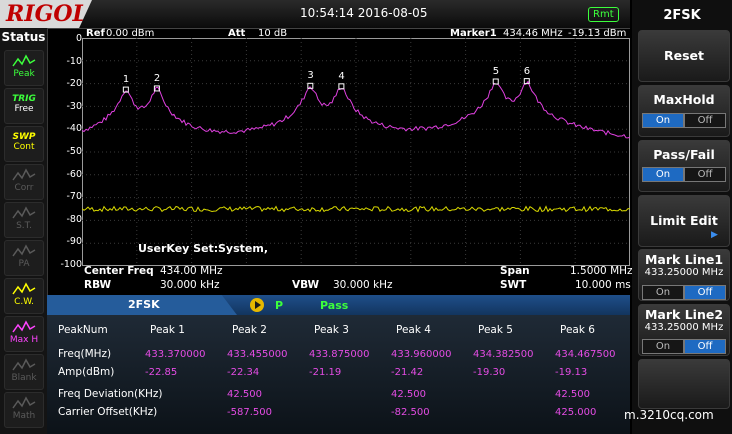  What do you see at coordinates (603, 285) in the screenshot?
I see `swt-value: 10.000 ms` at bounding box center [603, 285].